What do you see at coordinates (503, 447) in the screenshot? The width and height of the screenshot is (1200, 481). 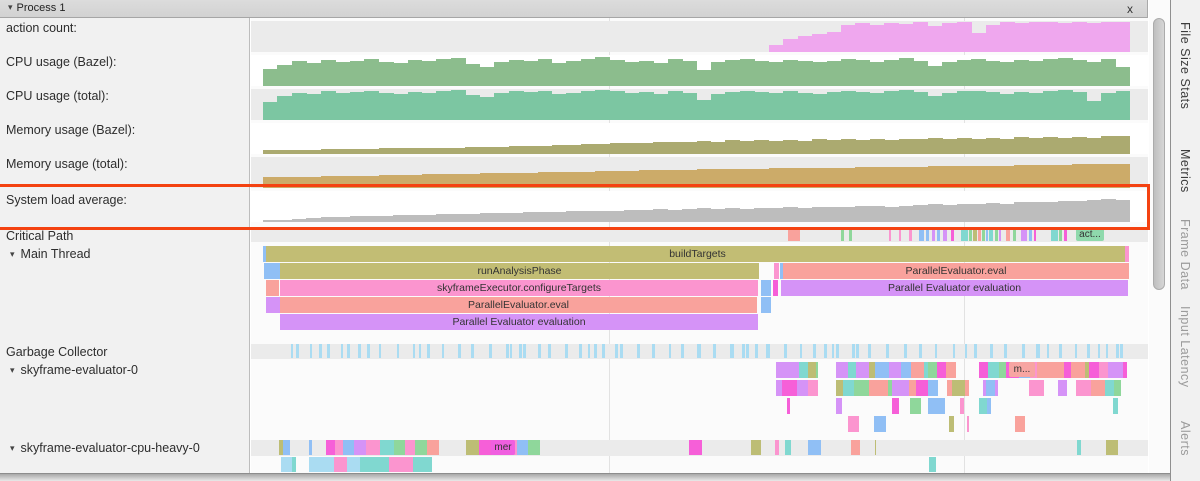 I see `cpu-heavy-badge: mer` at bounding box center [503, 447].